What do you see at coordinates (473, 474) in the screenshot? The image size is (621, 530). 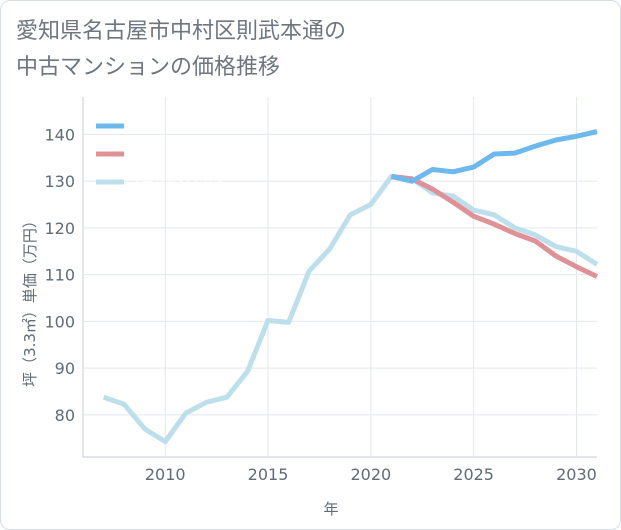 I see `x-tick-label: 2025` at bounding box center [473, 474].